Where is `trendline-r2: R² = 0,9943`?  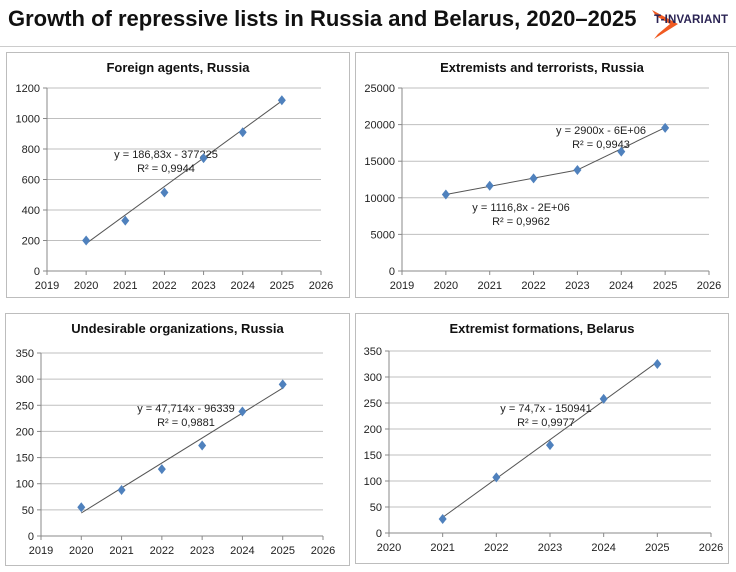
trendline-r2: R² = 0,9943 is located at coordinates (601, 145).